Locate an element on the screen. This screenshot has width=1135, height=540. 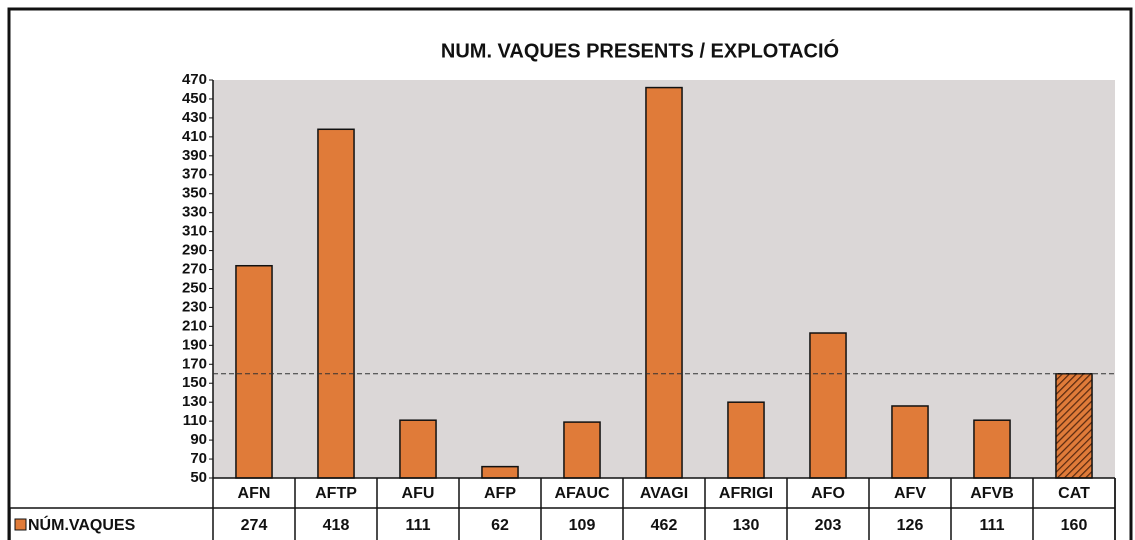
y-tick-label: 330 is located at coordinates (194, 212).